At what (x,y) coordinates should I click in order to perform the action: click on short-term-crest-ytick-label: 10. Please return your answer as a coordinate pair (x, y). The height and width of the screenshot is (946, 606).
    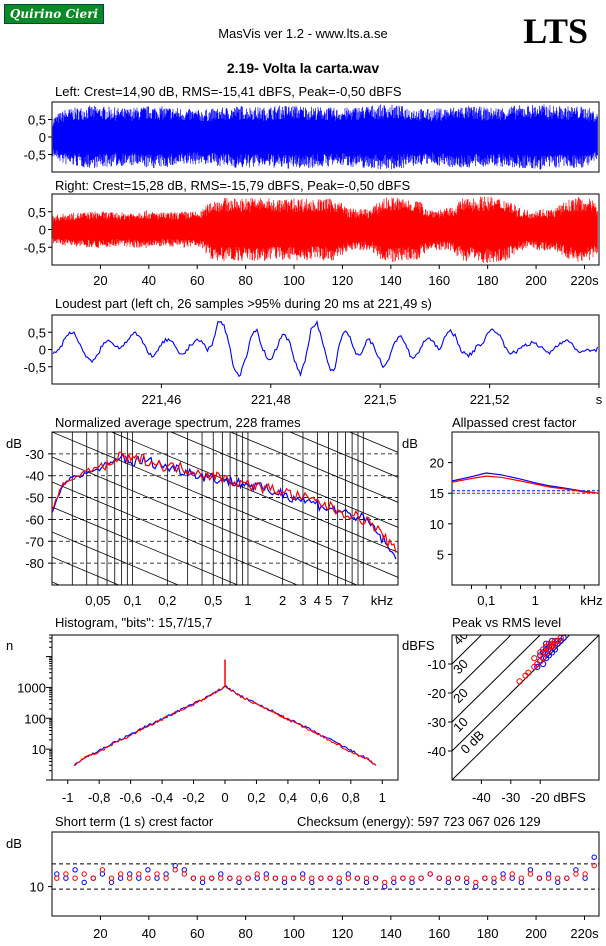
    Looking at the image, I should click on (37, 887).